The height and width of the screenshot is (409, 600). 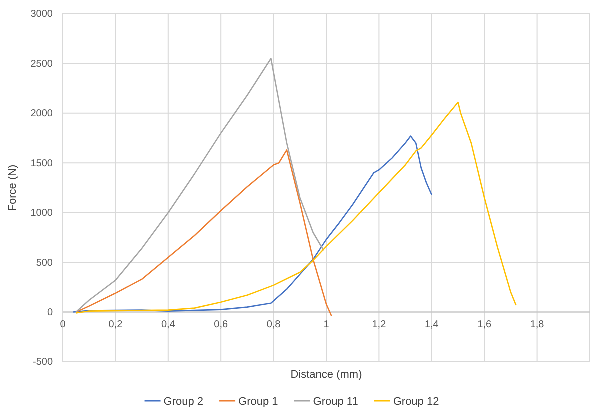 What do you see at coordinates (42, 14) in the screenshot?
I see `y-tick-label: 3000` at bounding box center [42, 14].